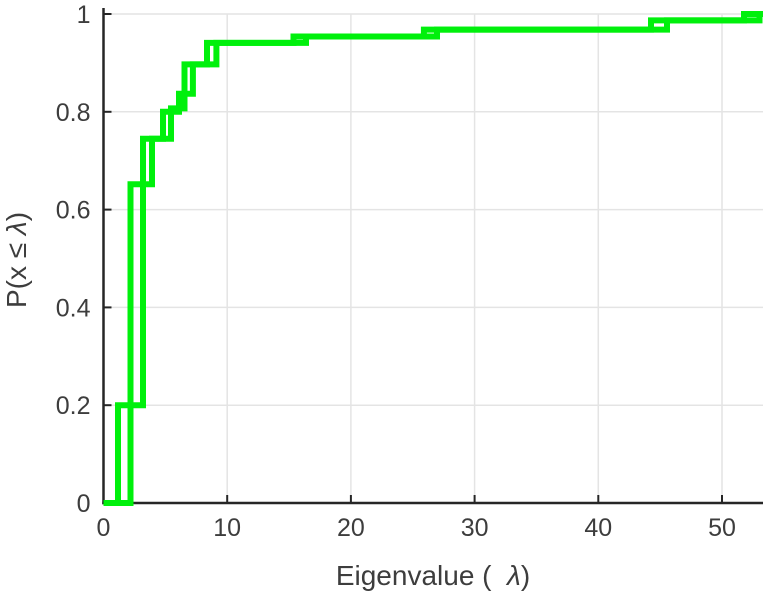  Describe the element at coordinates (84, 15) in the screenshot. I see `y-tick-label: 1` at that location.